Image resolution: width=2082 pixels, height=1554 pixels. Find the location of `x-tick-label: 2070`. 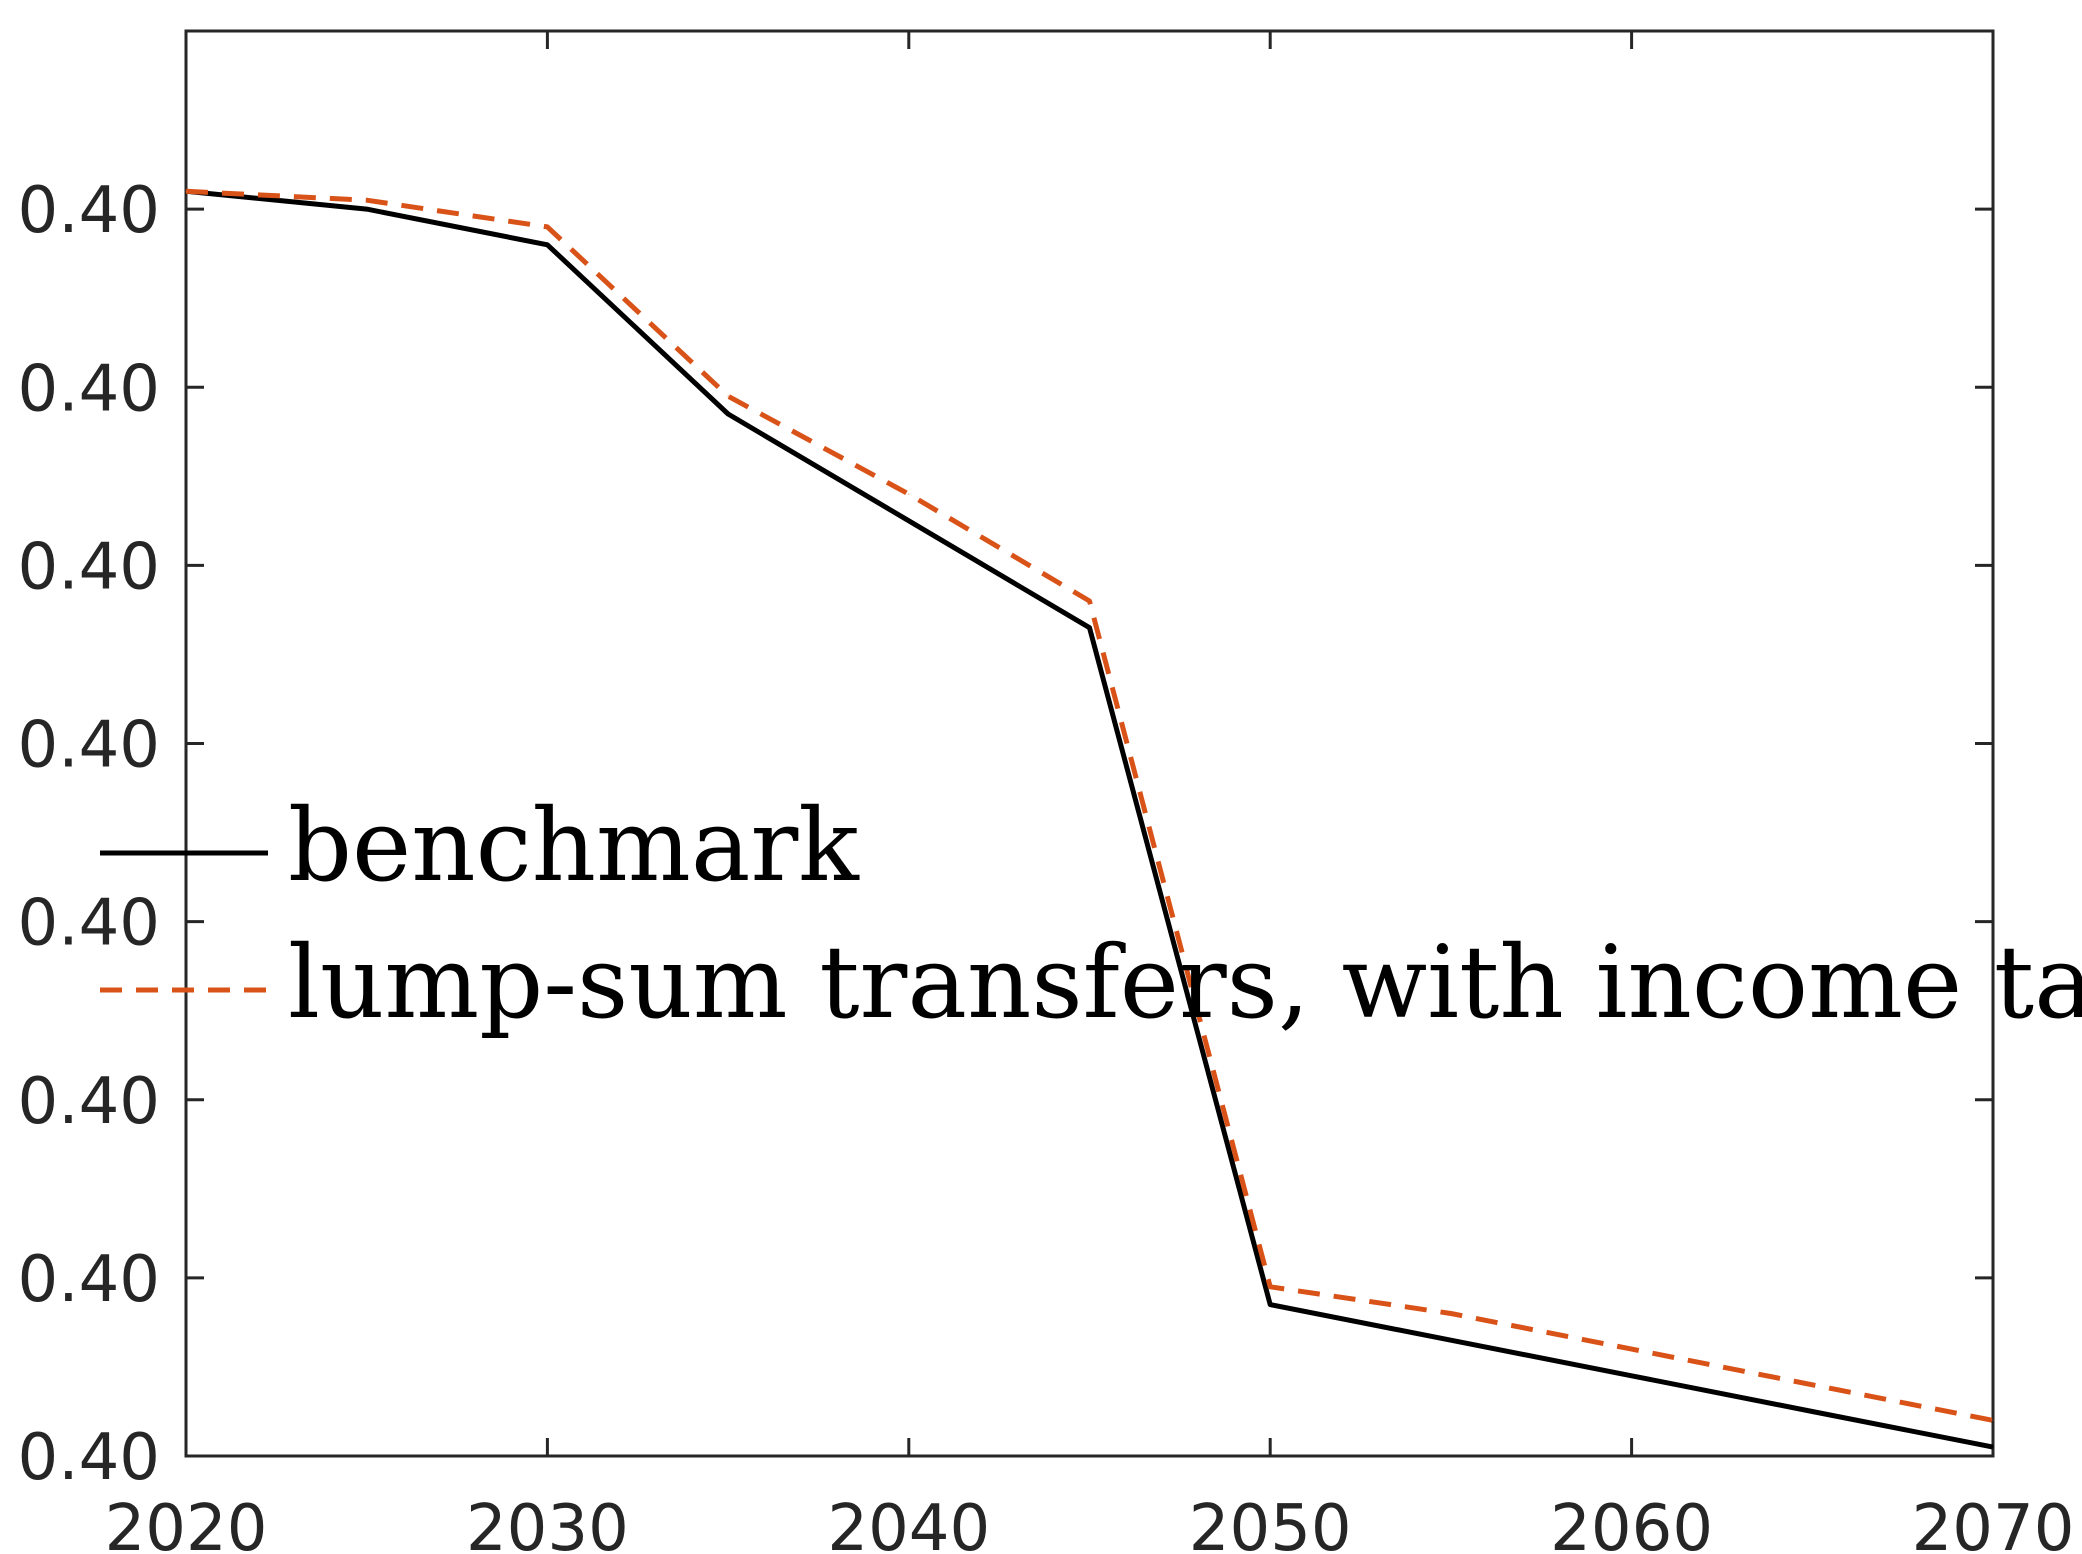

x-tick-label: 2070 is located at coordinates (1993, 1523).